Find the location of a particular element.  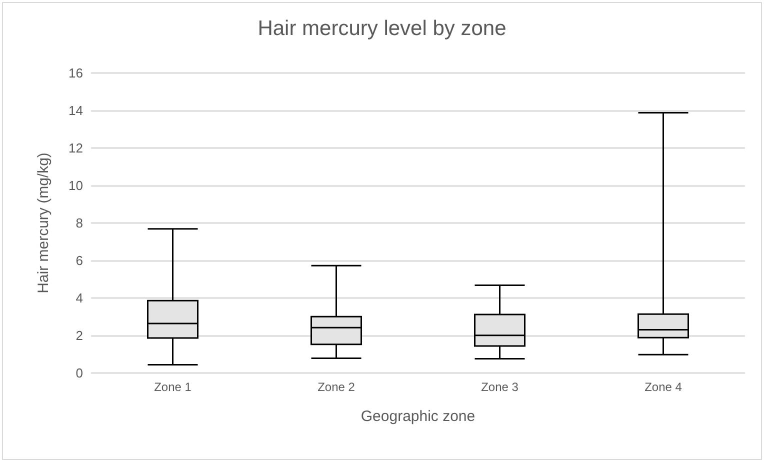

x-axis-title: Geographic zone is located at coordinates (418, 416).